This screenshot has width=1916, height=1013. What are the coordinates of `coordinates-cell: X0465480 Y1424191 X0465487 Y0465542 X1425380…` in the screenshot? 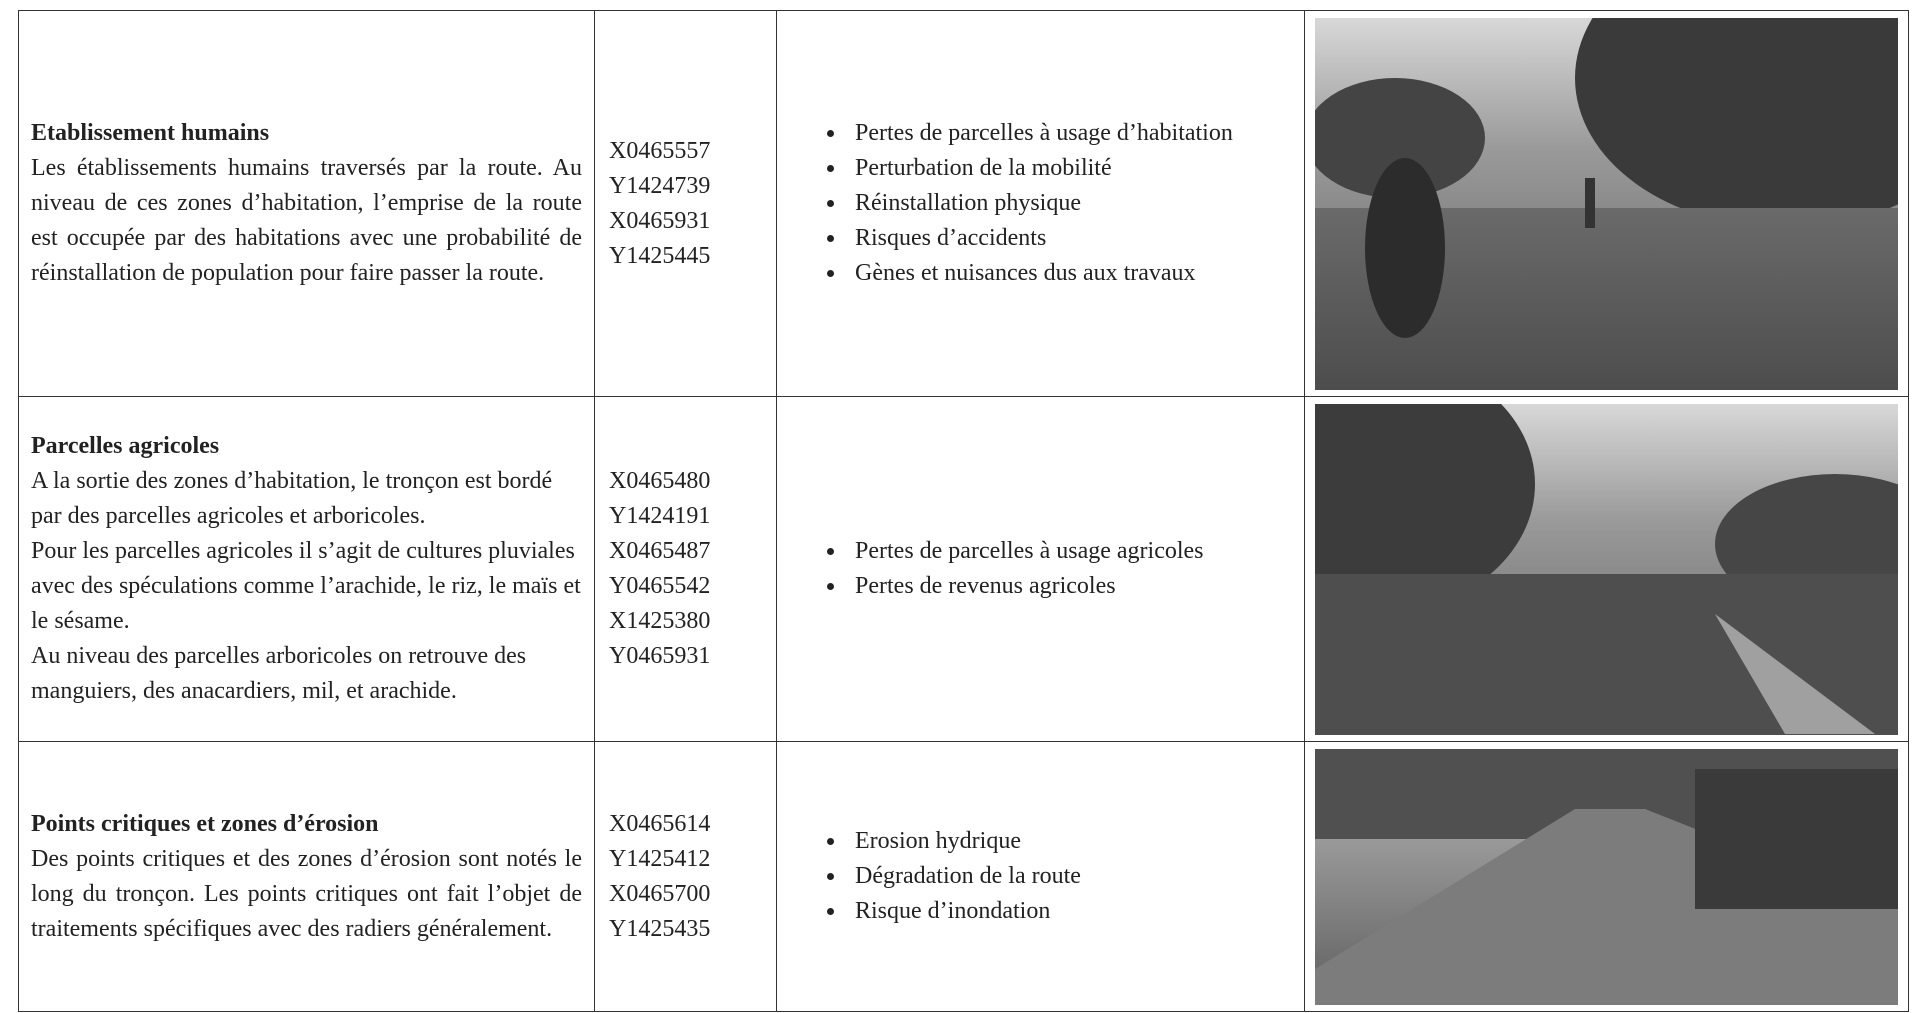 It's located at (685, 569).